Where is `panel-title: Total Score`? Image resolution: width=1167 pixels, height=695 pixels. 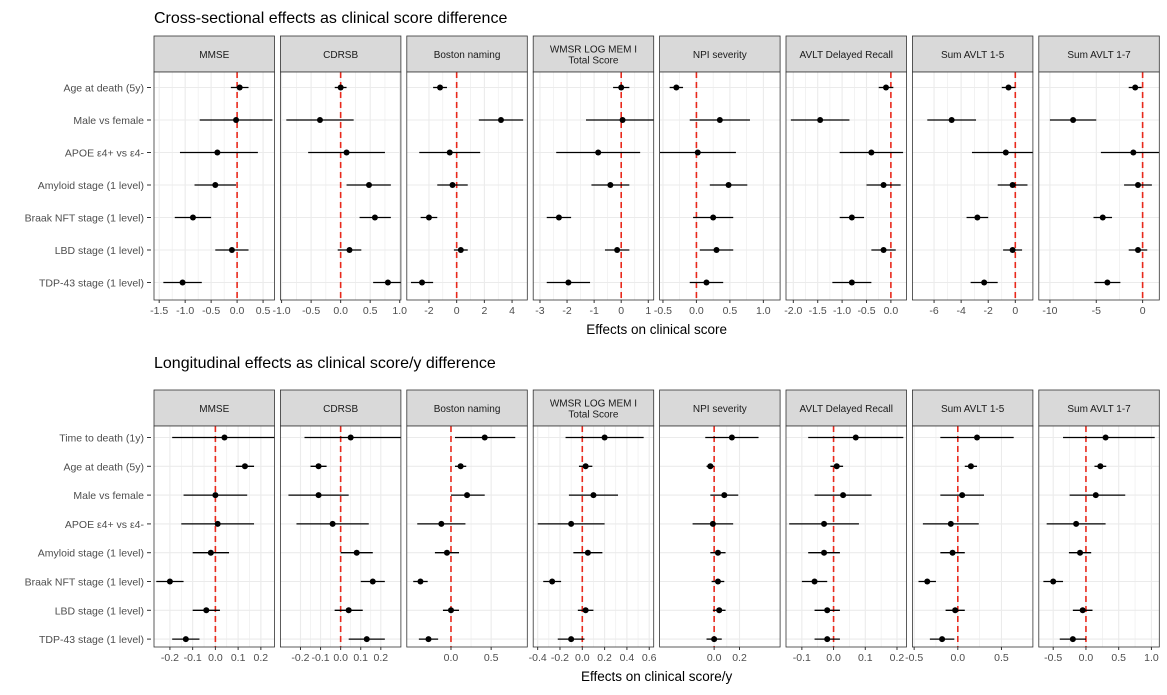
panel-title: Total Score is located at coordinates (593, 415).